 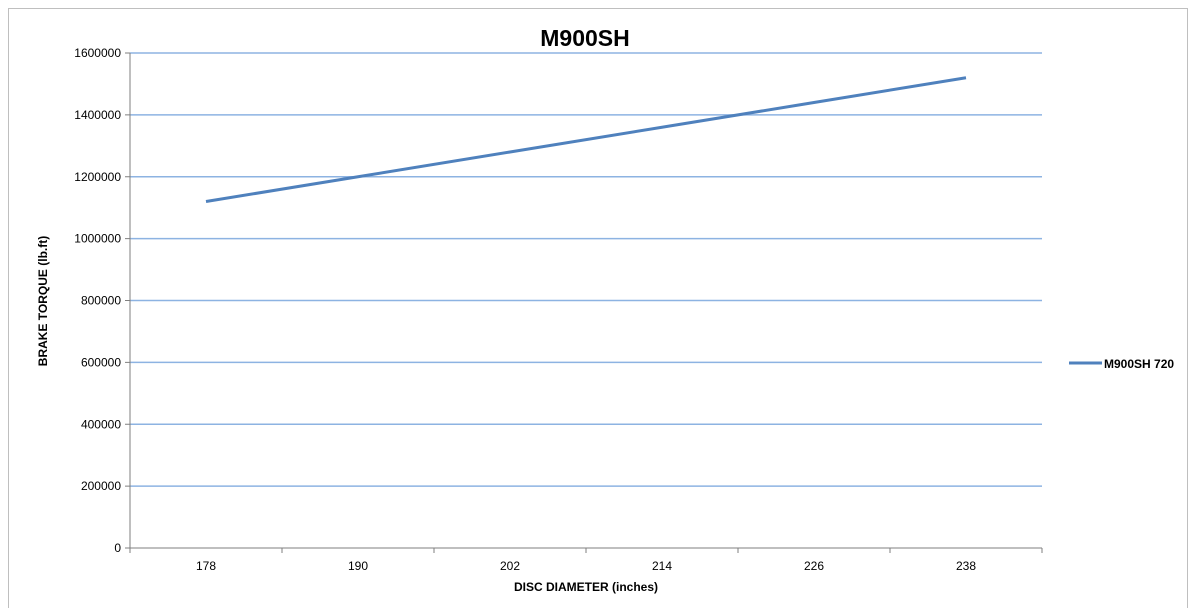 What do you see at coordinates (1139, 364) in the screenshot?
I see `legend-label-m900sh-720: M900SH 720` at bounding box center [1139, 364].